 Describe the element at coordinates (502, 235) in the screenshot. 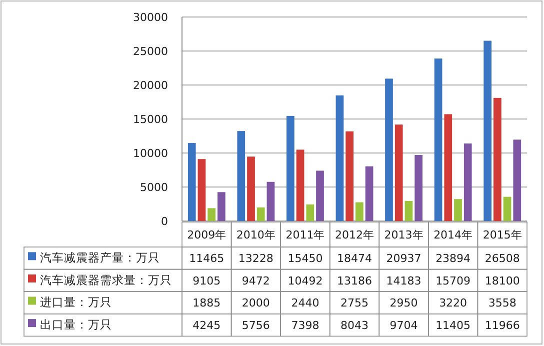

I see `x-tick-label: 2015年` at that location.